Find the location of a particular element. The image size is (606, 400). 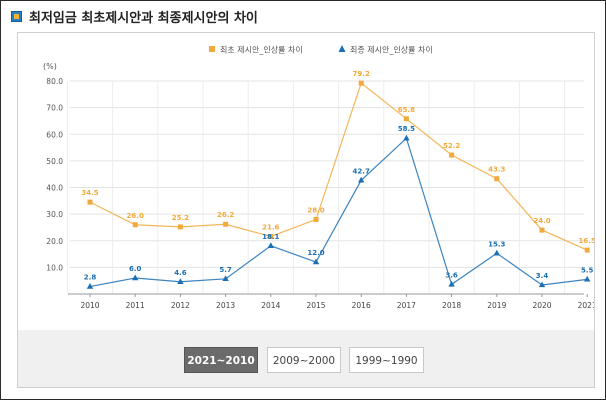

y-tick-label: 60.0 is located at coordinates (54, 134).